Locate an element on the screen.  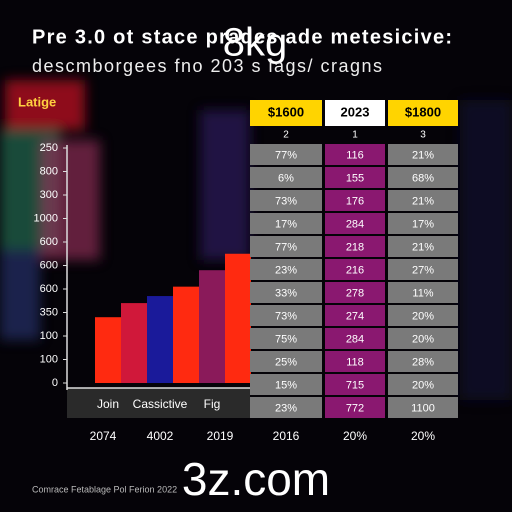
cell-text: 27% is located at coordinates (423, 270).